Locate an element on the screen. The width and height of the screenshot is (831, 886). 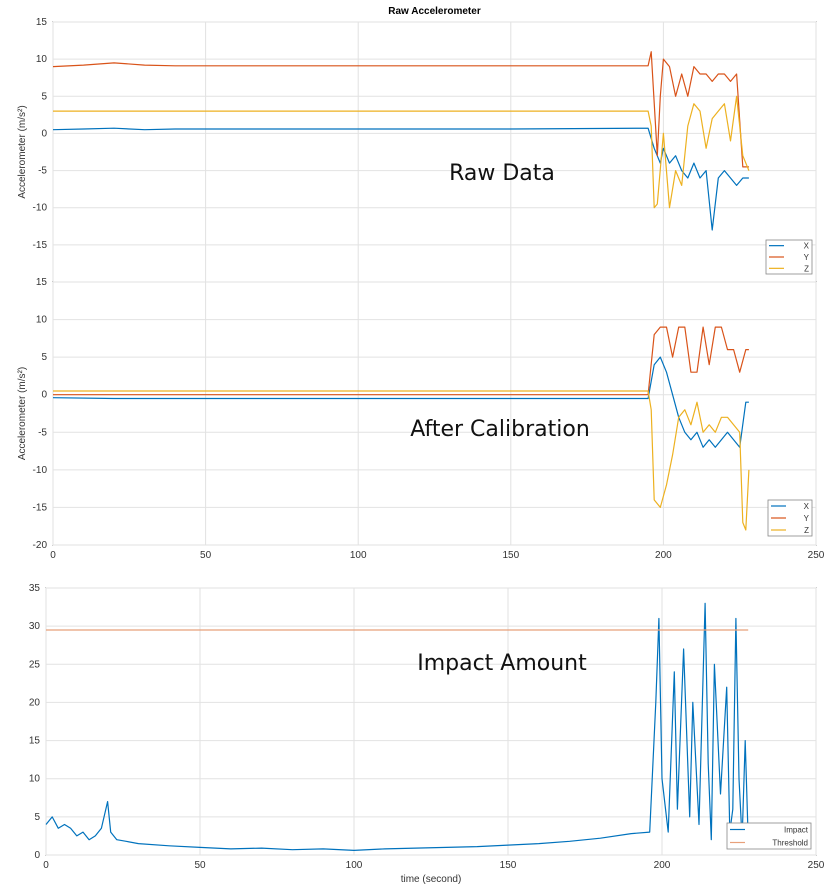
x-axis-label: time (second) is located at coordinates (431, 879).